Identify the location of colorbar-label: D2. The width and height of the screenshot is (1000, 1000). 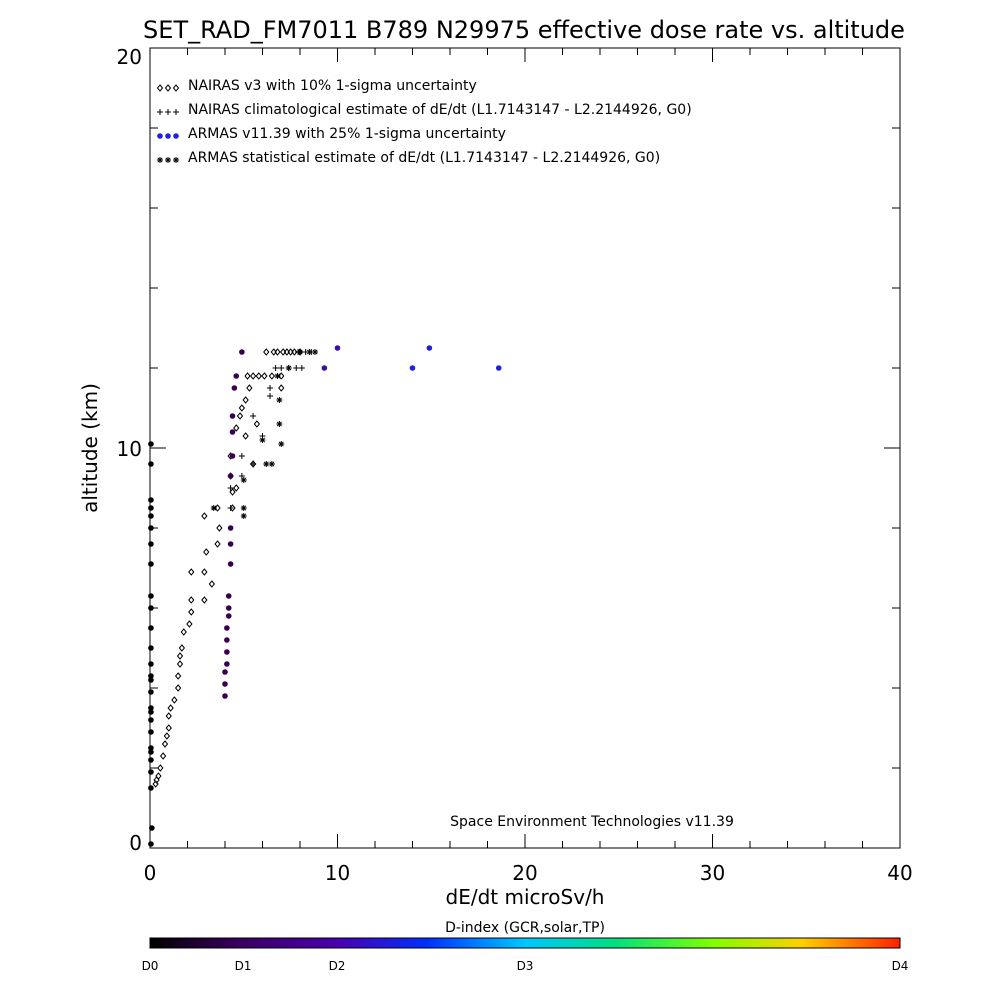
(337, 966).